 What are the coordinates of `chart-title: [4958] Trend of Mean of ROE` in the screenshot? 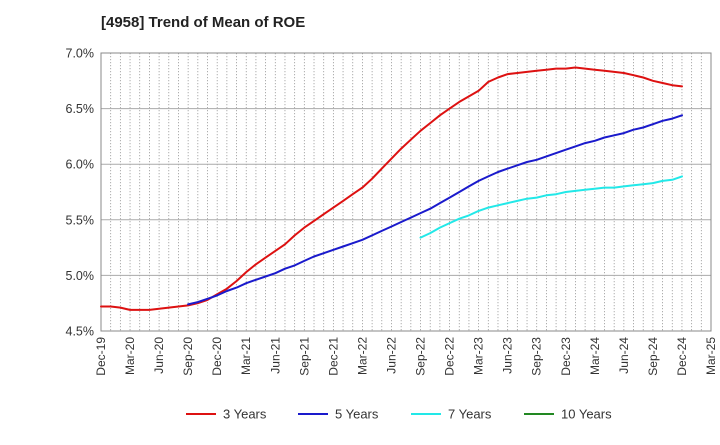 It's located at (203, 22).